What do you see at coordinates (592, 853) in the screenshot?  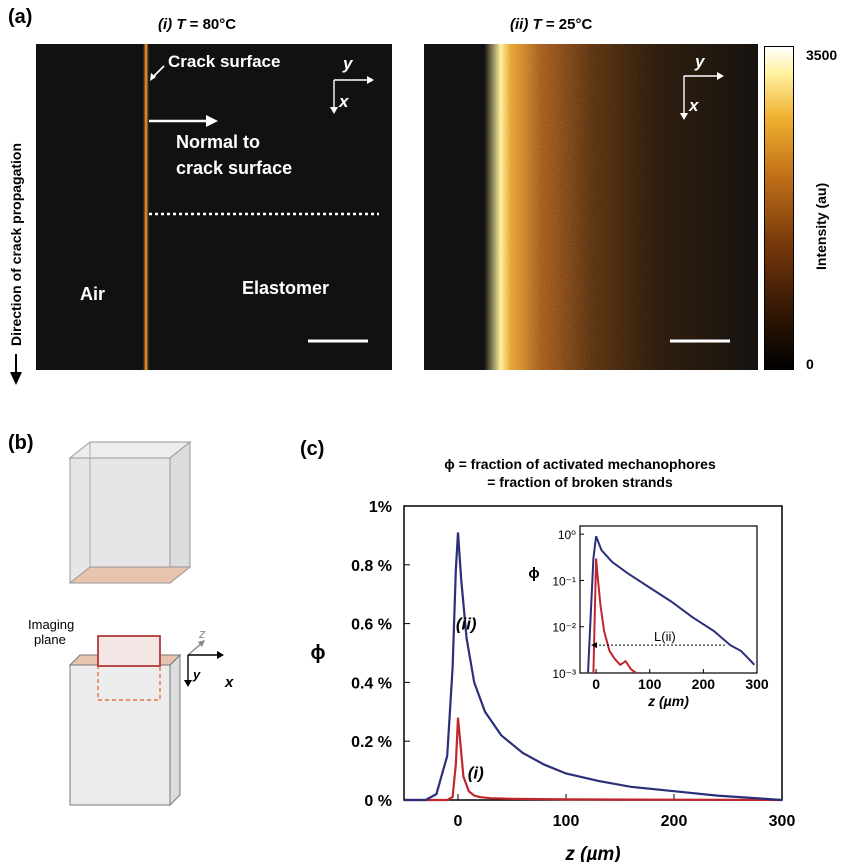 I see `x-axis-label: z (µm)` at bounding box center [592, 853].